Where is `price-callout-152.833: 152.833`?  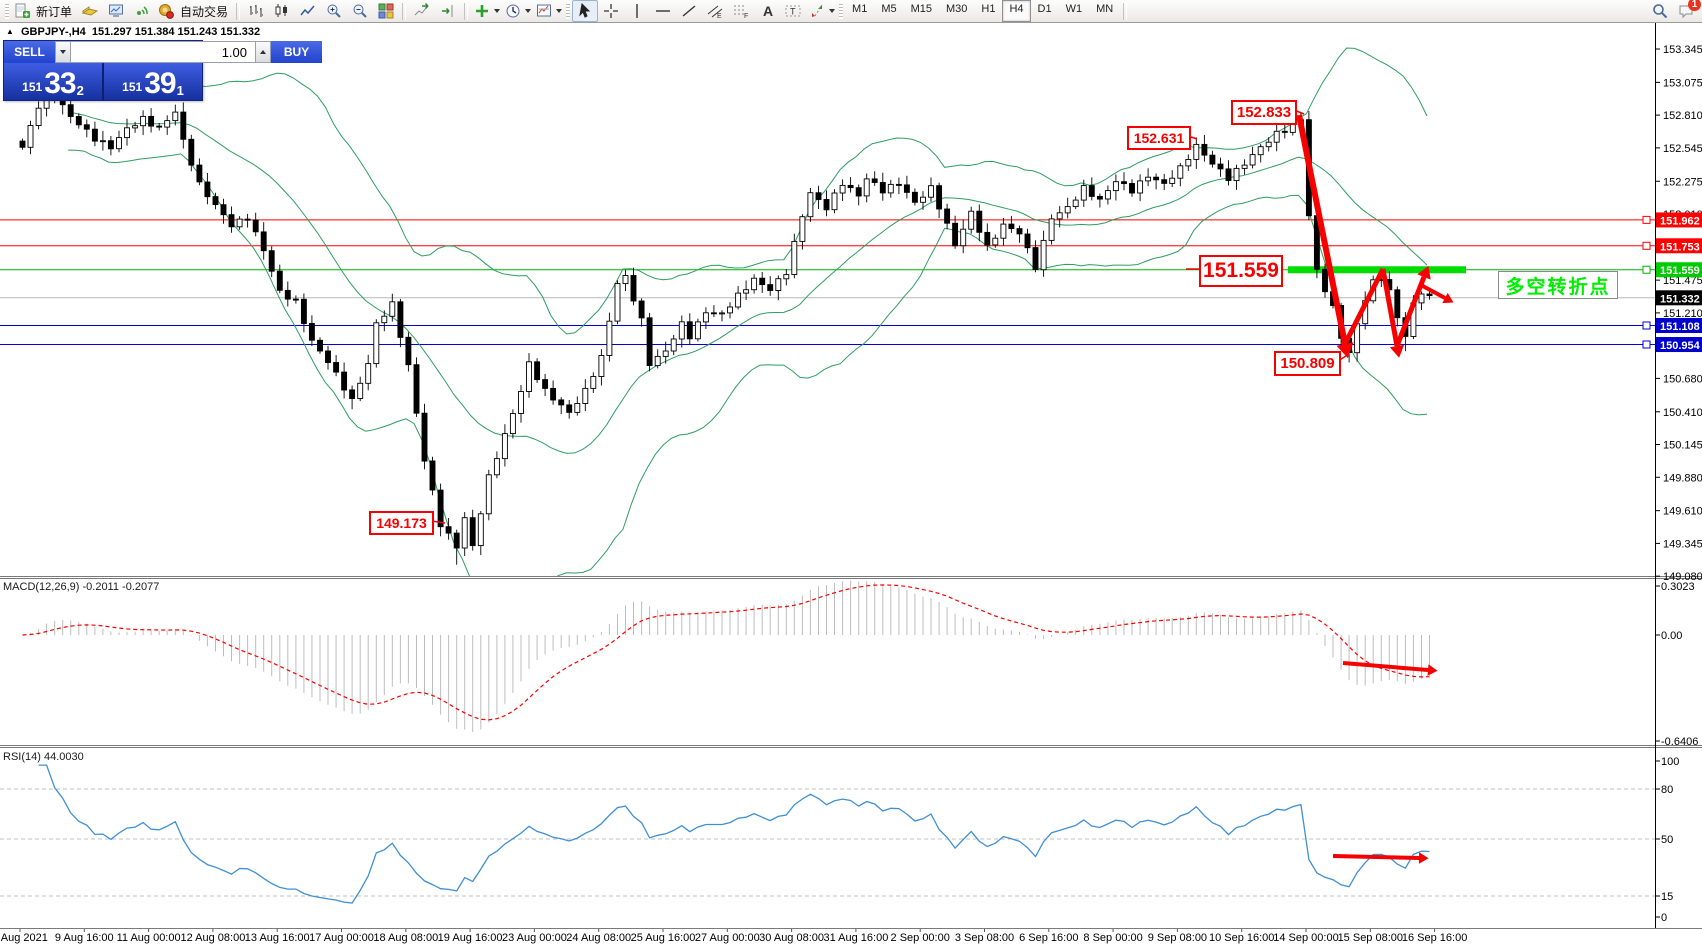
price-callout-152.833: 152.833 is located at coordinates (1264, 112).